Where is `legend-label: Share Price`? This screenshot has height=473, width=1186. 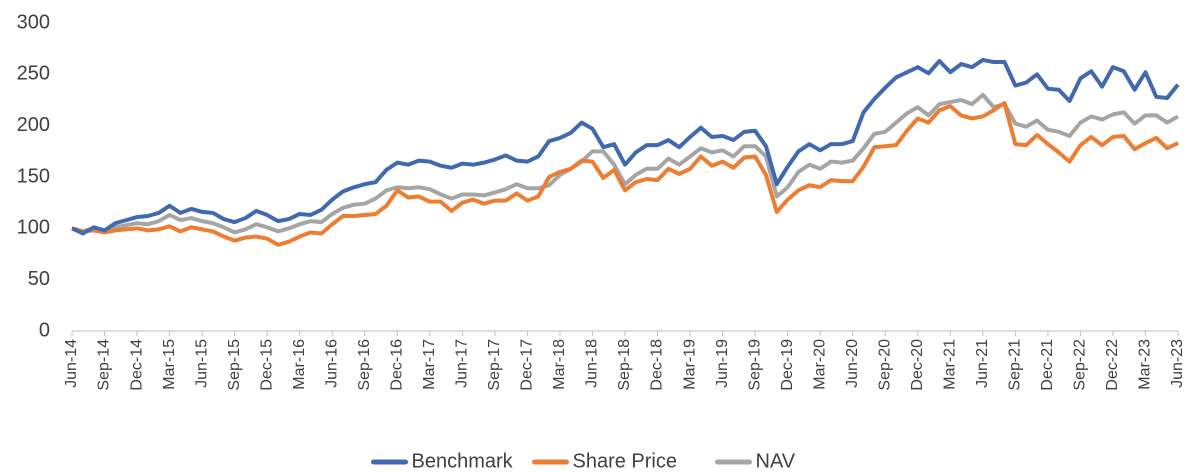 legend-label: Share Price is located at coordinates (625, 461).